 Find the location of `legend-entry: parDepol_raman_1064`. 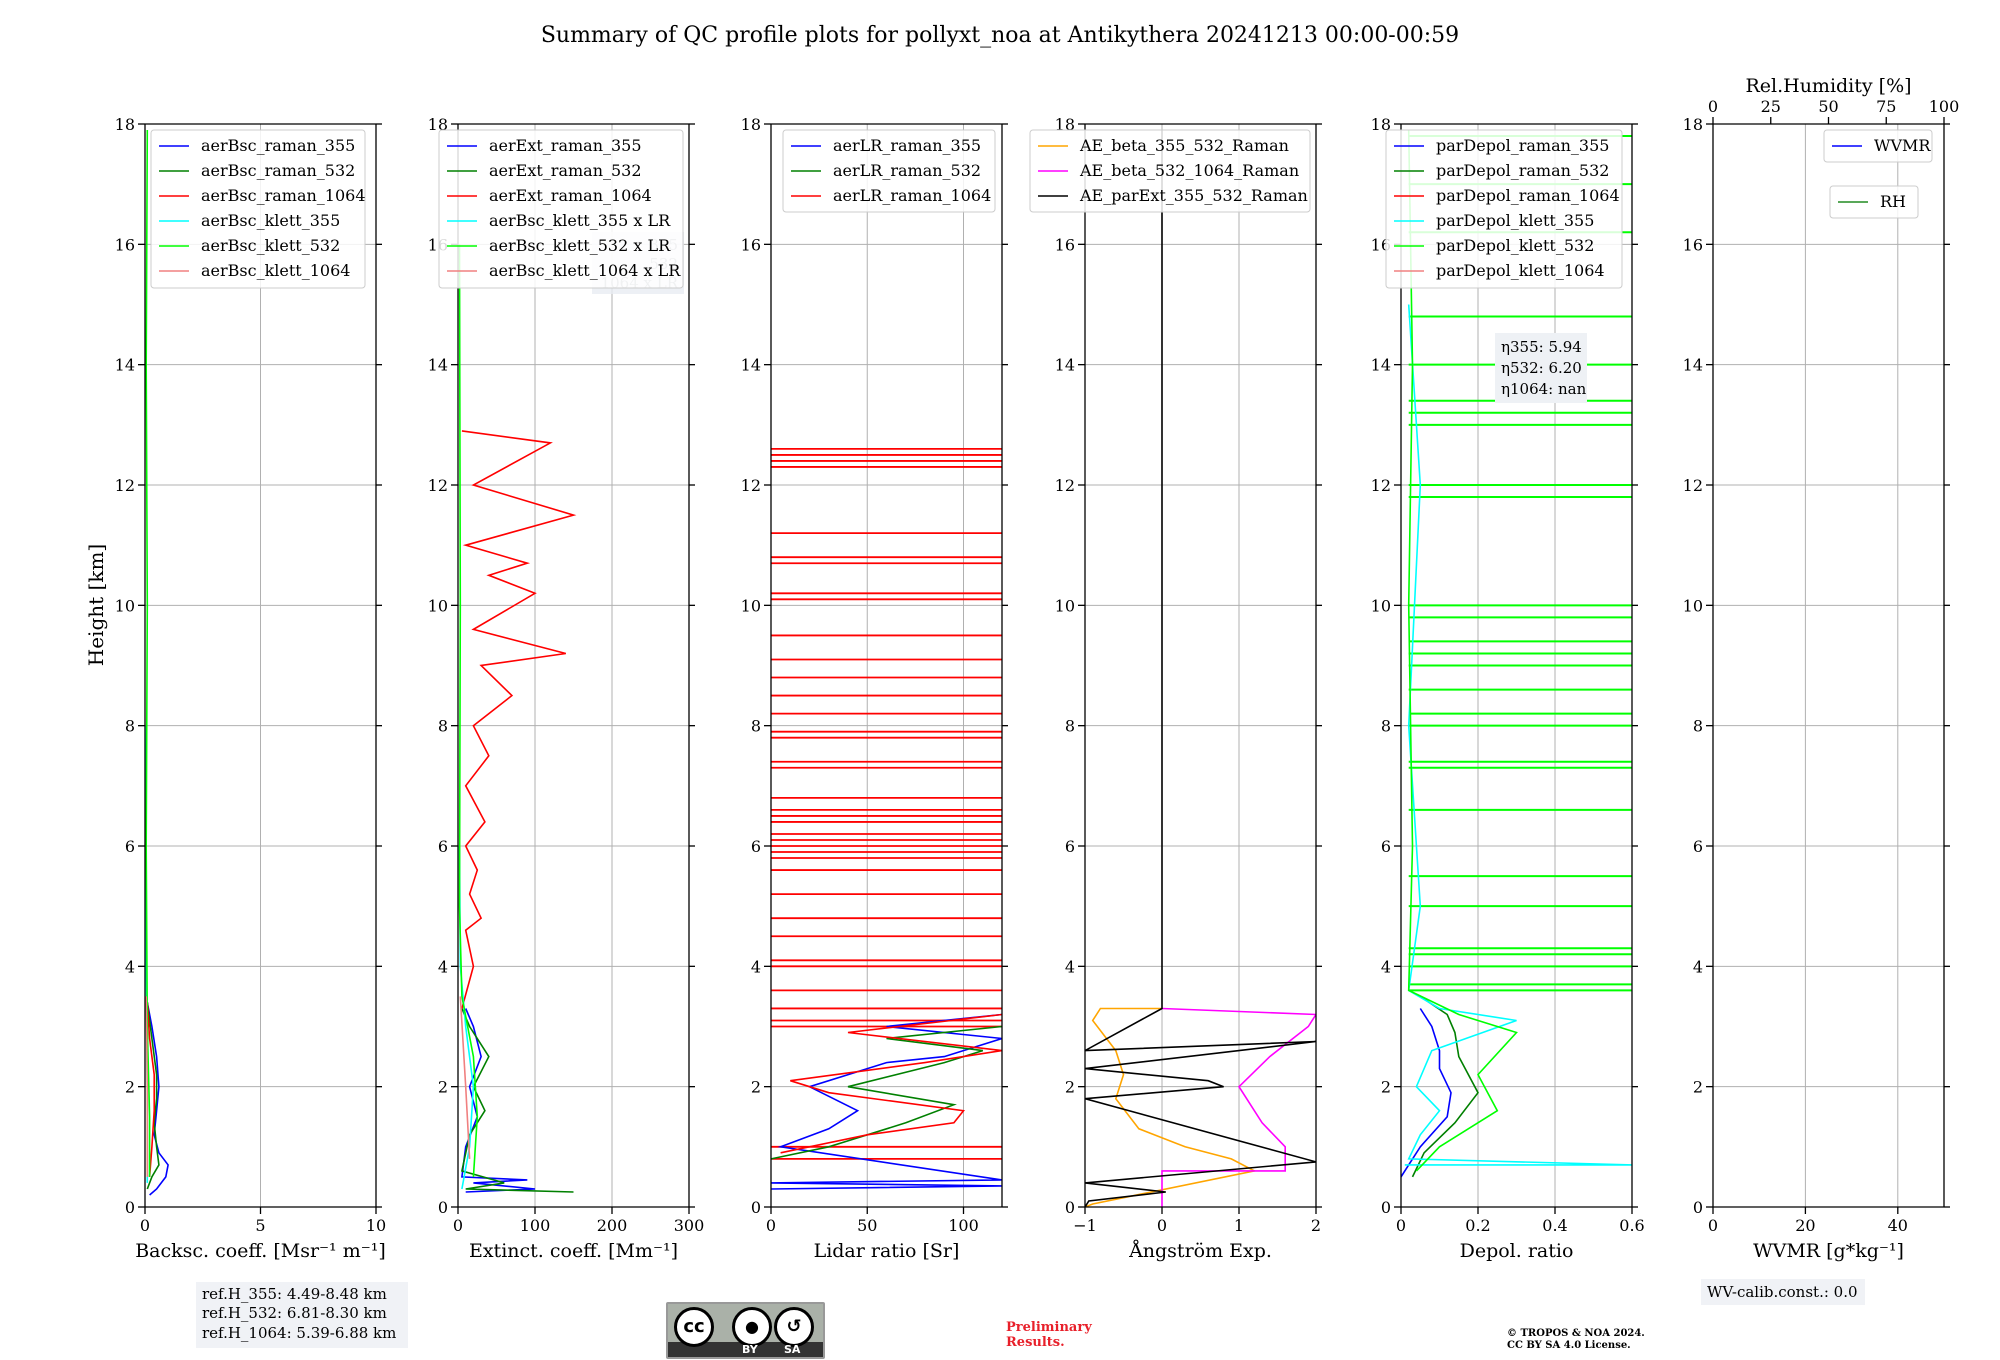

legend-entry: parDepol_raman_1064 is located at coordinates (1528, 195).